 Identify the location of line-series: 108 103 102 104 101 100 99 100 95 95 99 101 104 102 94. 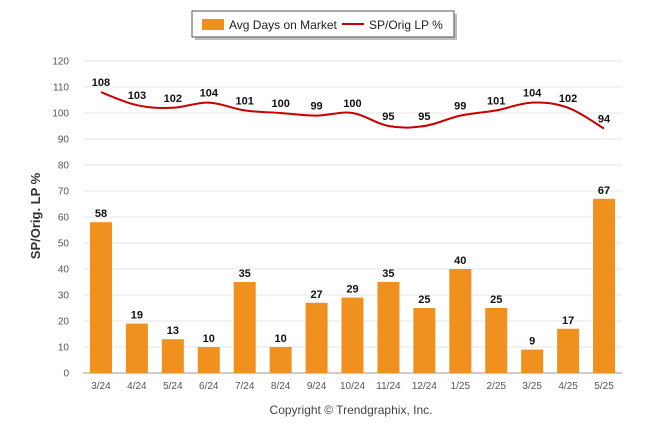
(351, 103).